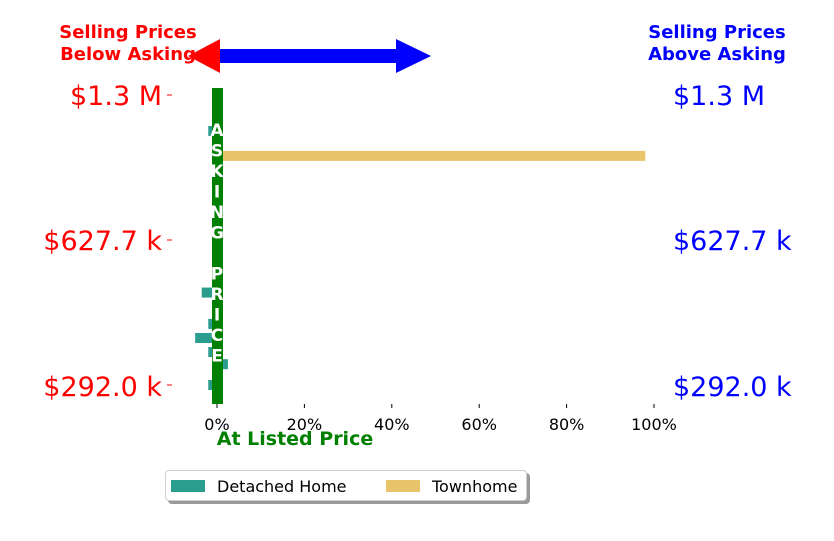  Describe the element at coordinates (282, 486) in the screenshot. I see `legend-label-detached: Detached Home` at that location.